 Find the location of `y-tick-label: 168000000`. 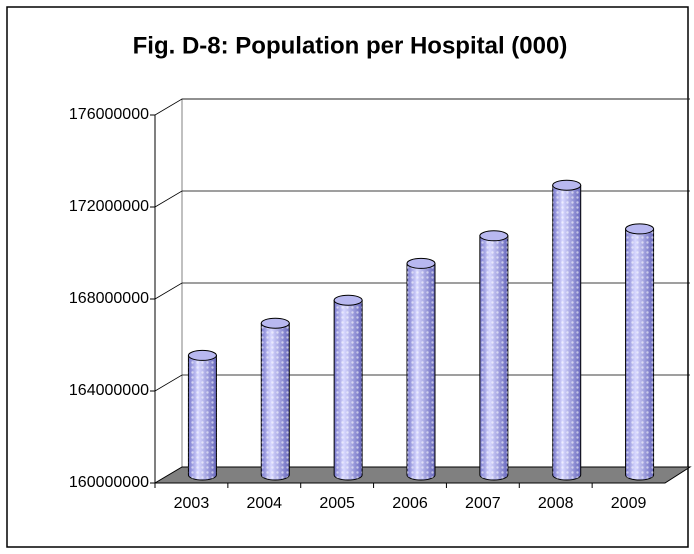

y-tick-label: 168000000 is located at coordinates (109, 298).